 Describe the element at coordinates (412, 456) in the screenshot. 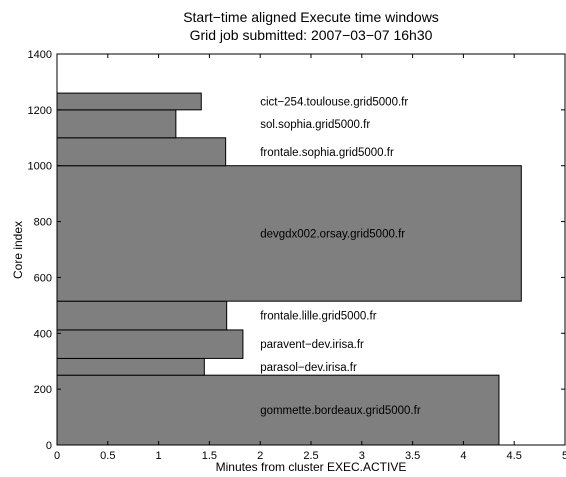

I see `x-tick-label: 3.5` at that location.